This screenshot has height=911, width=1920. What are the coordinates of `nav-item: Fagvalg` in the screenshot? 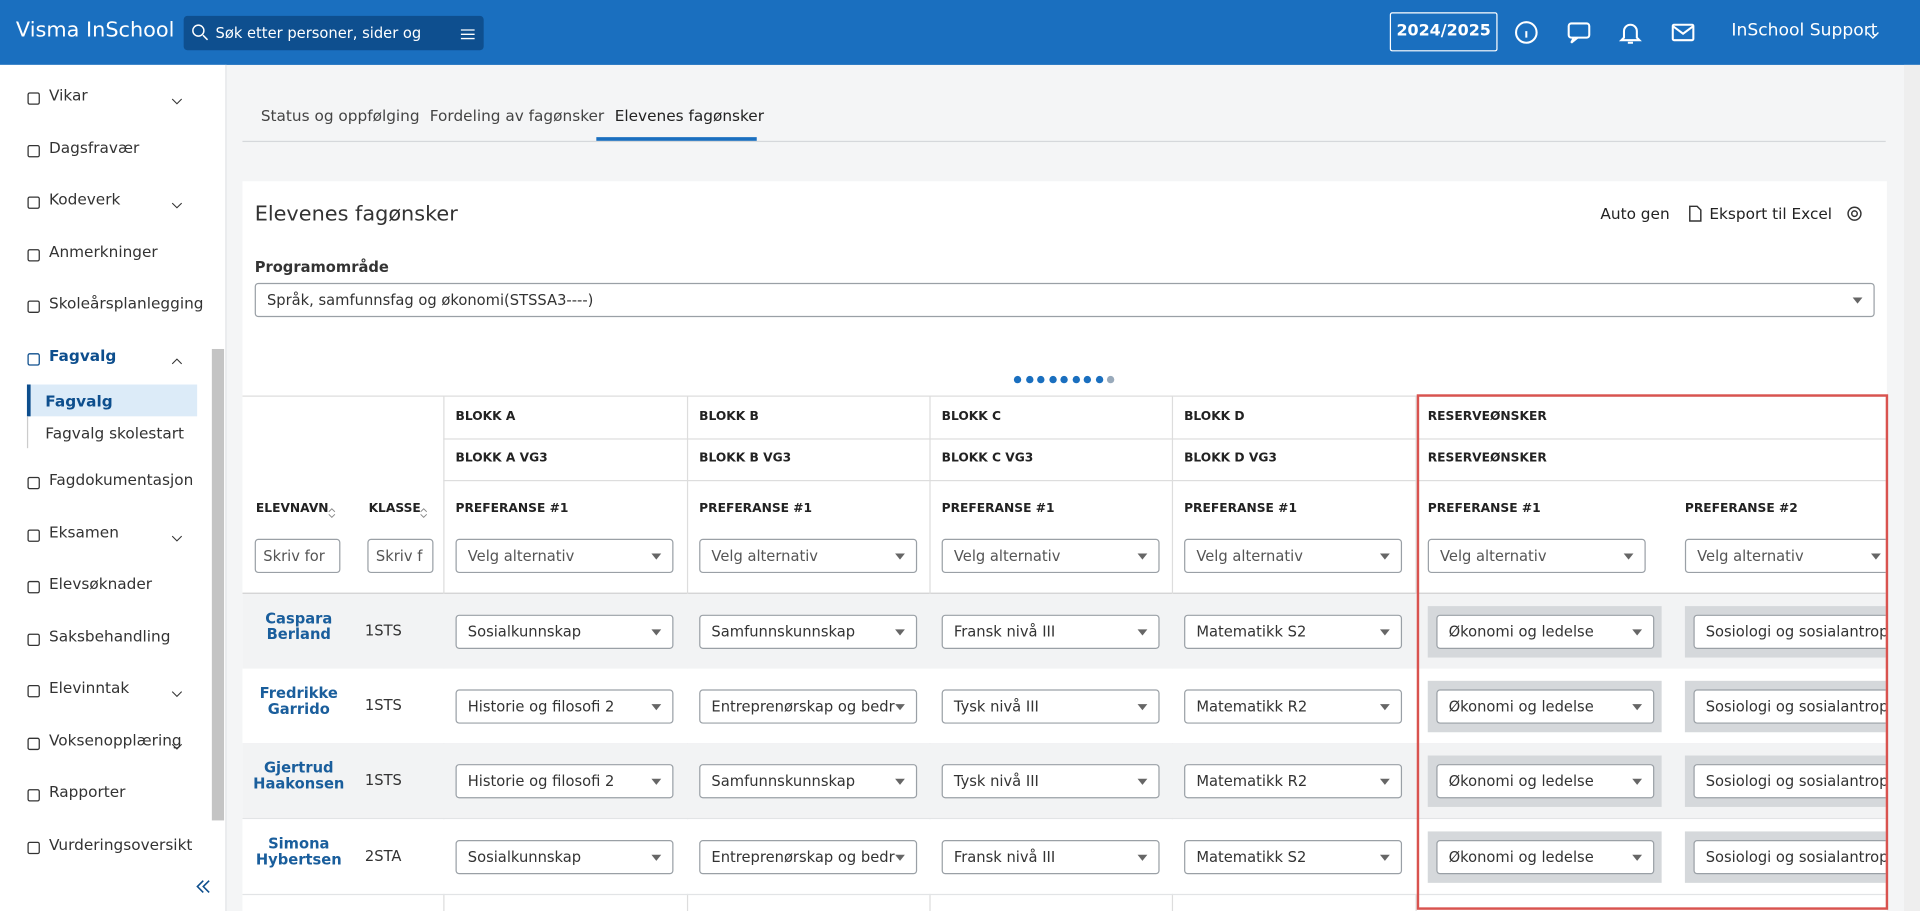 It's located at (82, 355).